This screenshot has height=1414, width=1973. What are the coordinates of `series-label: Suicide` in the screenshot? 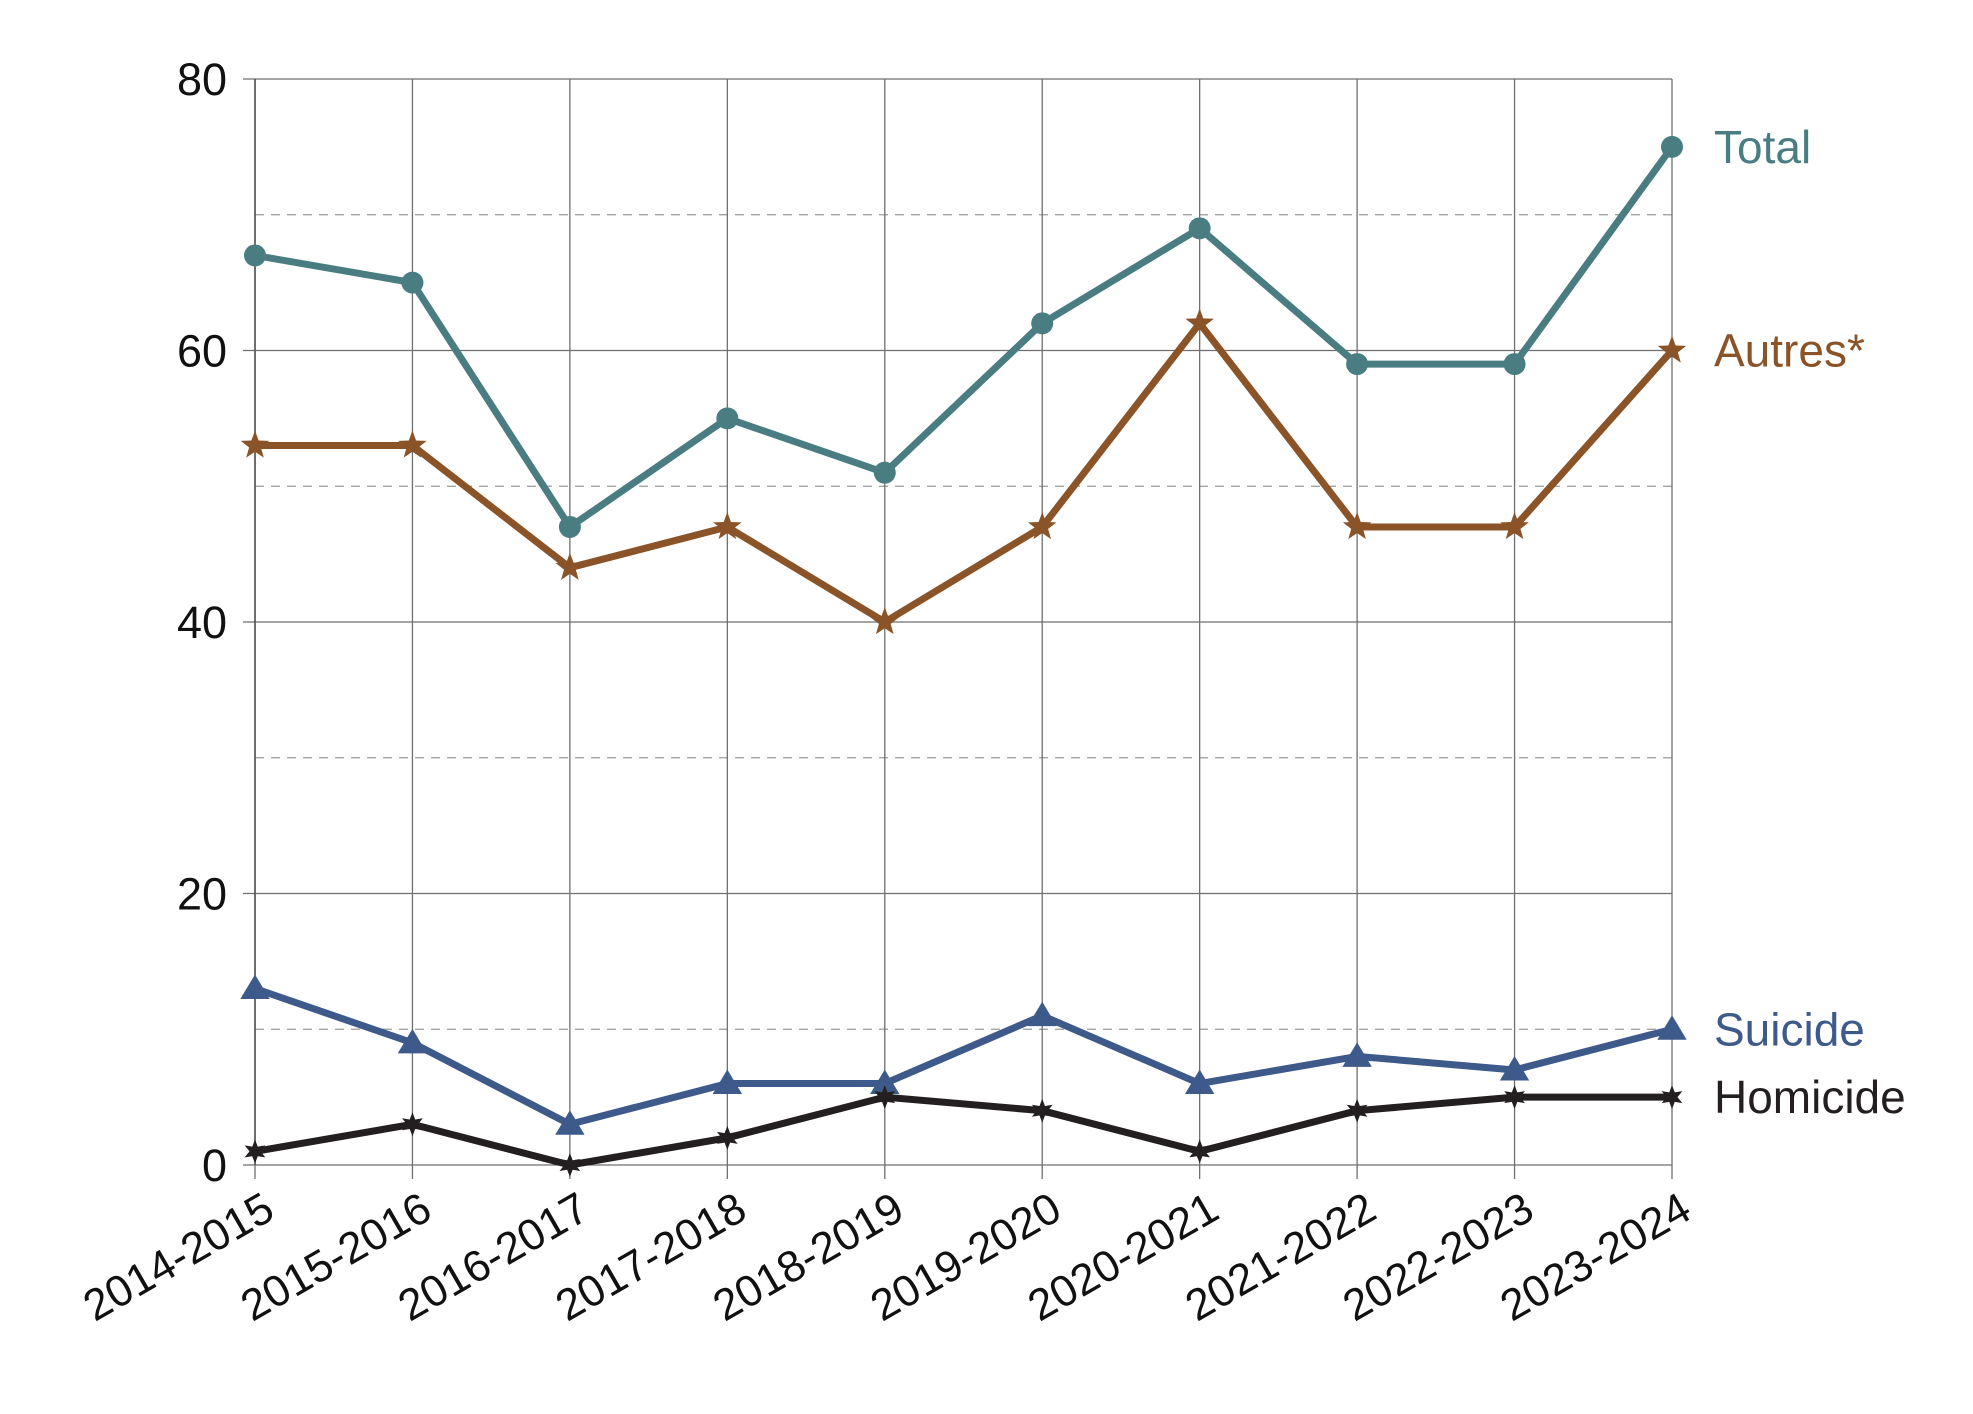 It's located at (1789, 1029).